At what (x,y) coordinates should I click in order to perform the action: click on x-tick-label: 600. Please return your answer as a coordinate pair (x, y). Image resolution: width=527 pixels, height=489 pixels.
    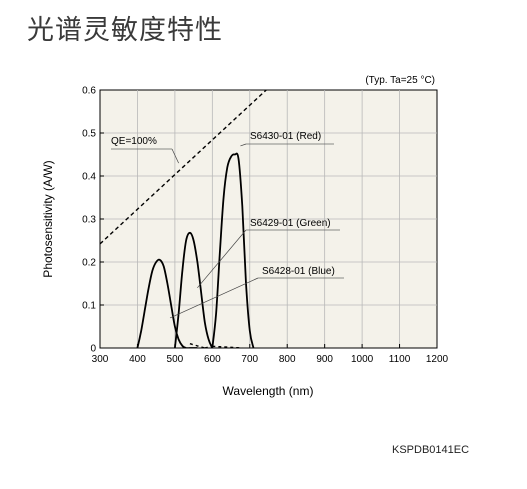
    Looking at the image, I should click on (212, 359).